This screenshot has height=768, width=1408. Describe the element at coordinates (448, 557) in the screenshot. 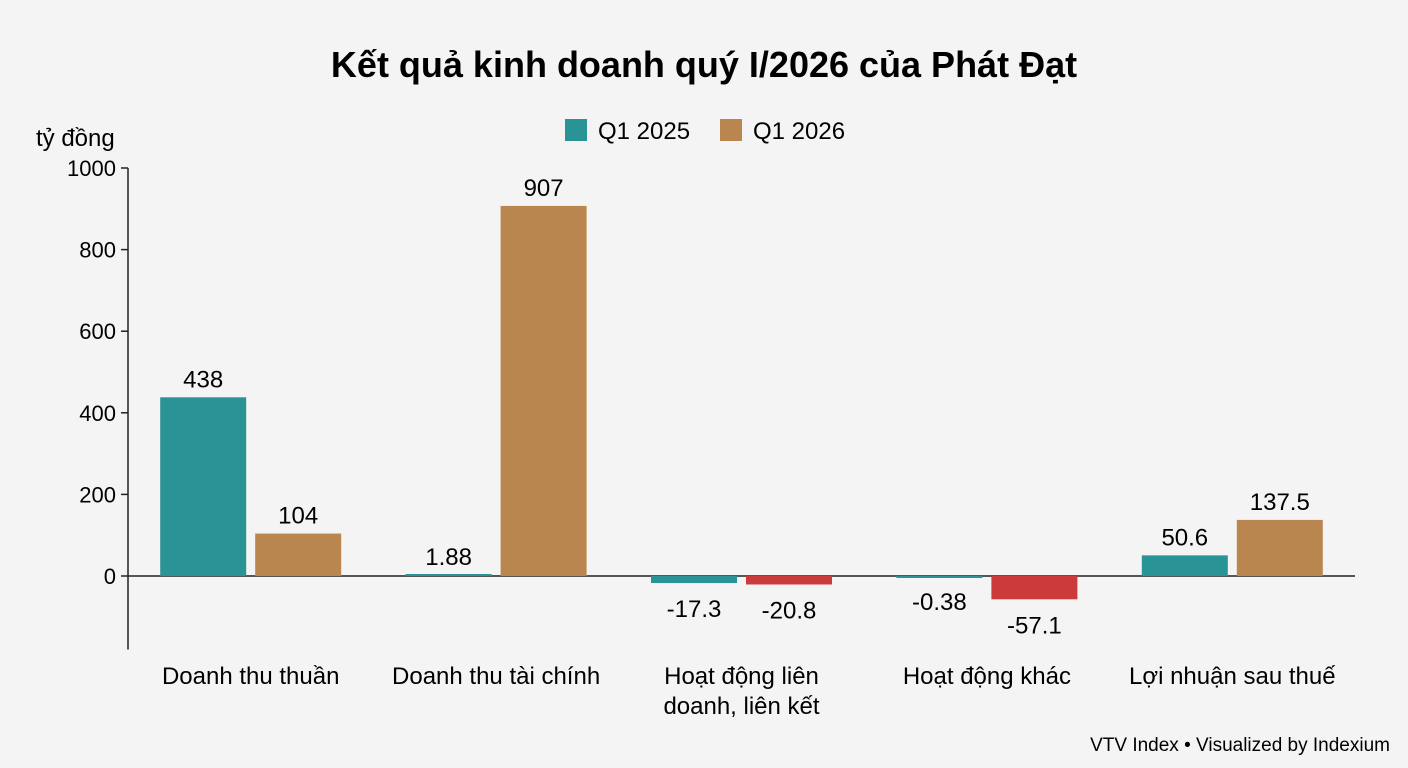

I see `data-label: 1.88` at that location.